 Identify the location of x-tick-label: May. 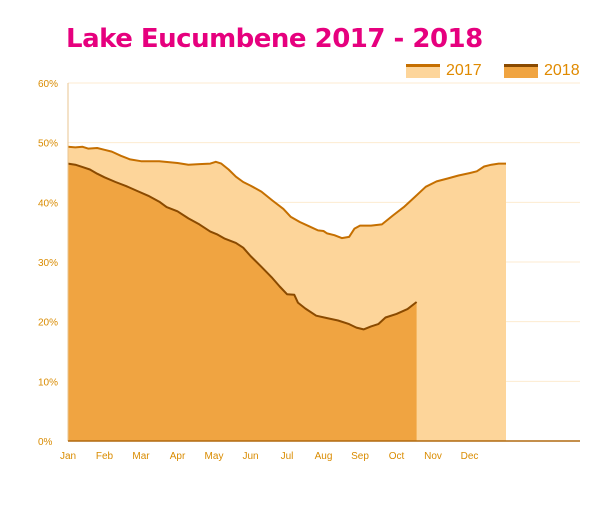
(214, 456).